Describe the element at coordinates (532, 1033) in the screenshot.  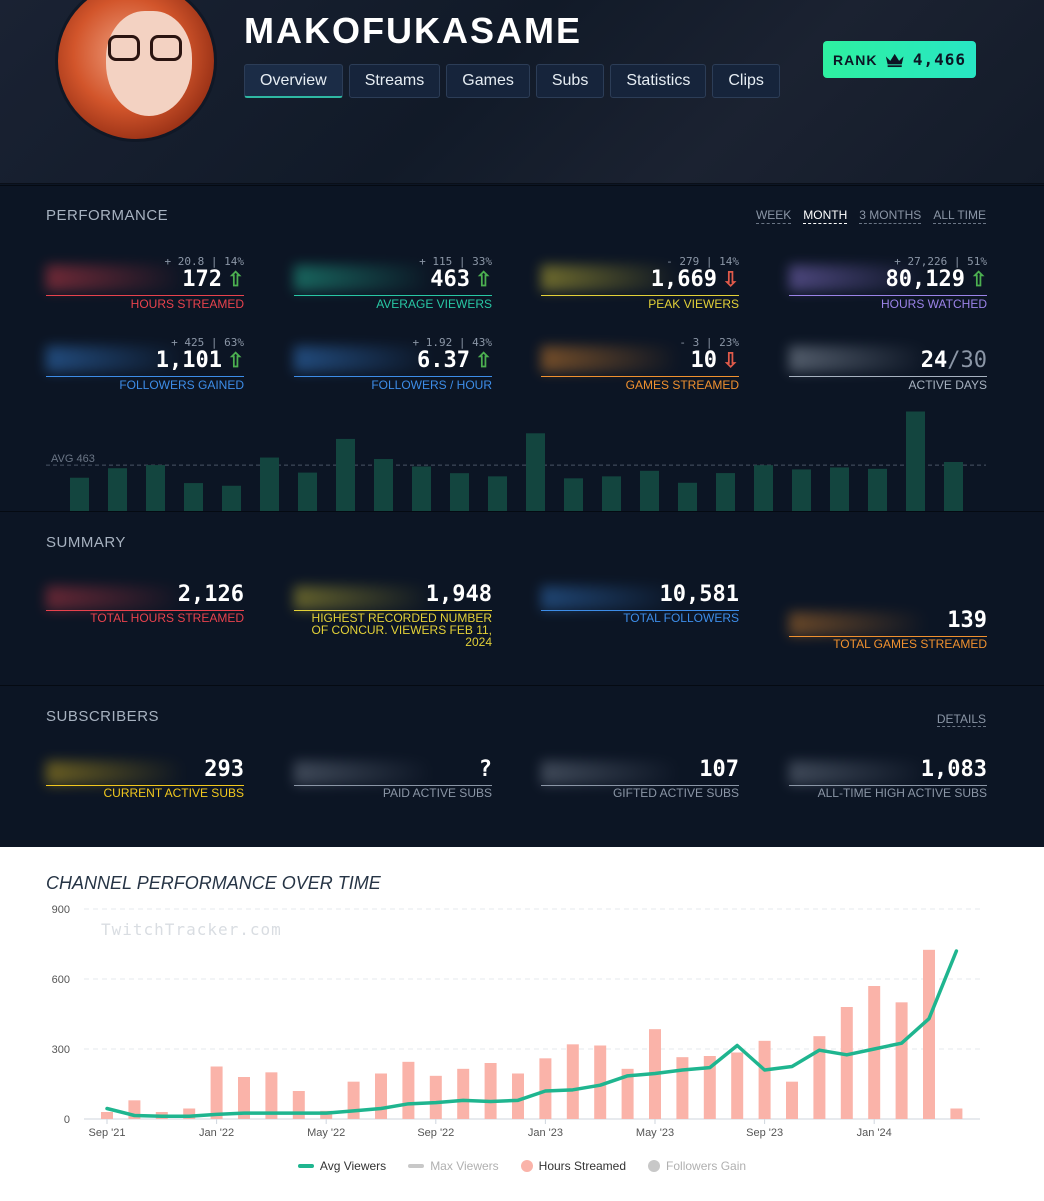
I see `avg-viewers-line` at that location.